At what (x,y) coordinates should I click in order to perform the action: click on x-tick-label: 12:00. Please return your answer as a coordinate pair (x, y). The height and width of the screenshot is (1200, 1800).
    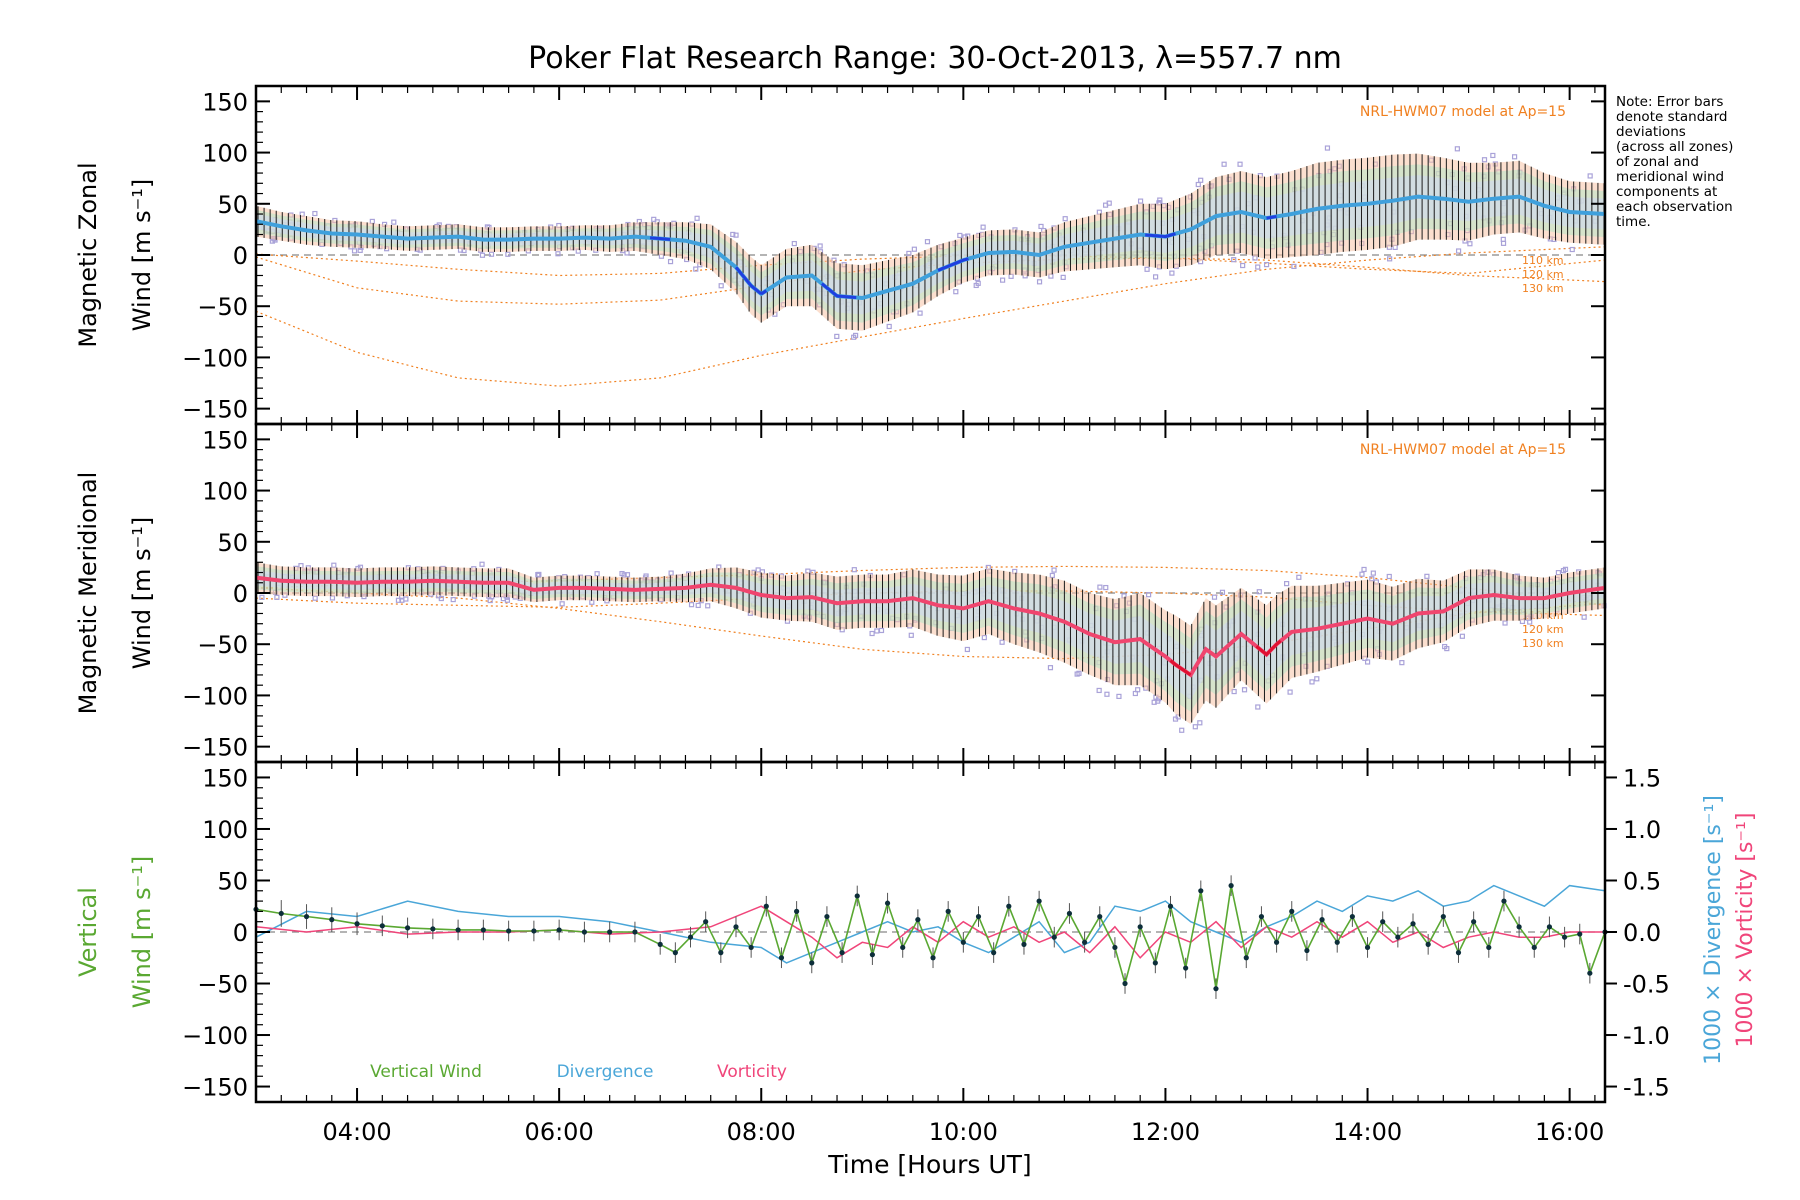
    Looking at the image, I should click on (1165, 1132).